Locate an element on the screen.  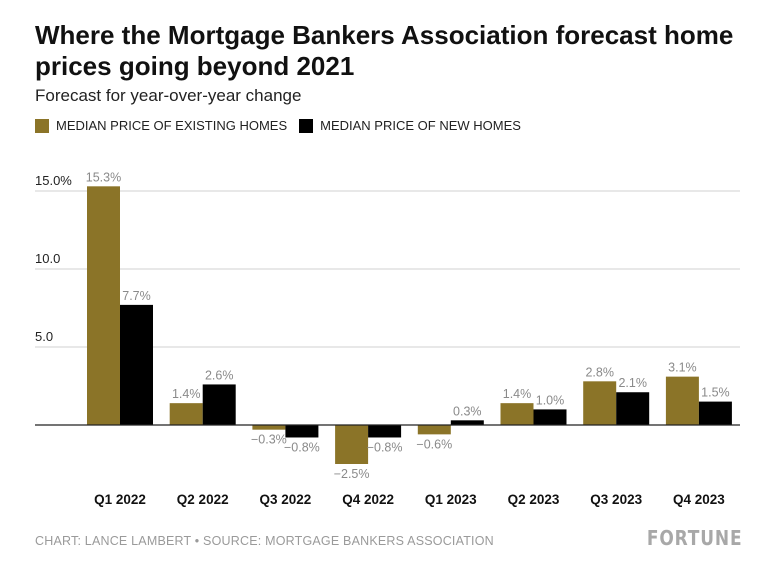
data-label: 1.0% is located at coordinates (550, 400).